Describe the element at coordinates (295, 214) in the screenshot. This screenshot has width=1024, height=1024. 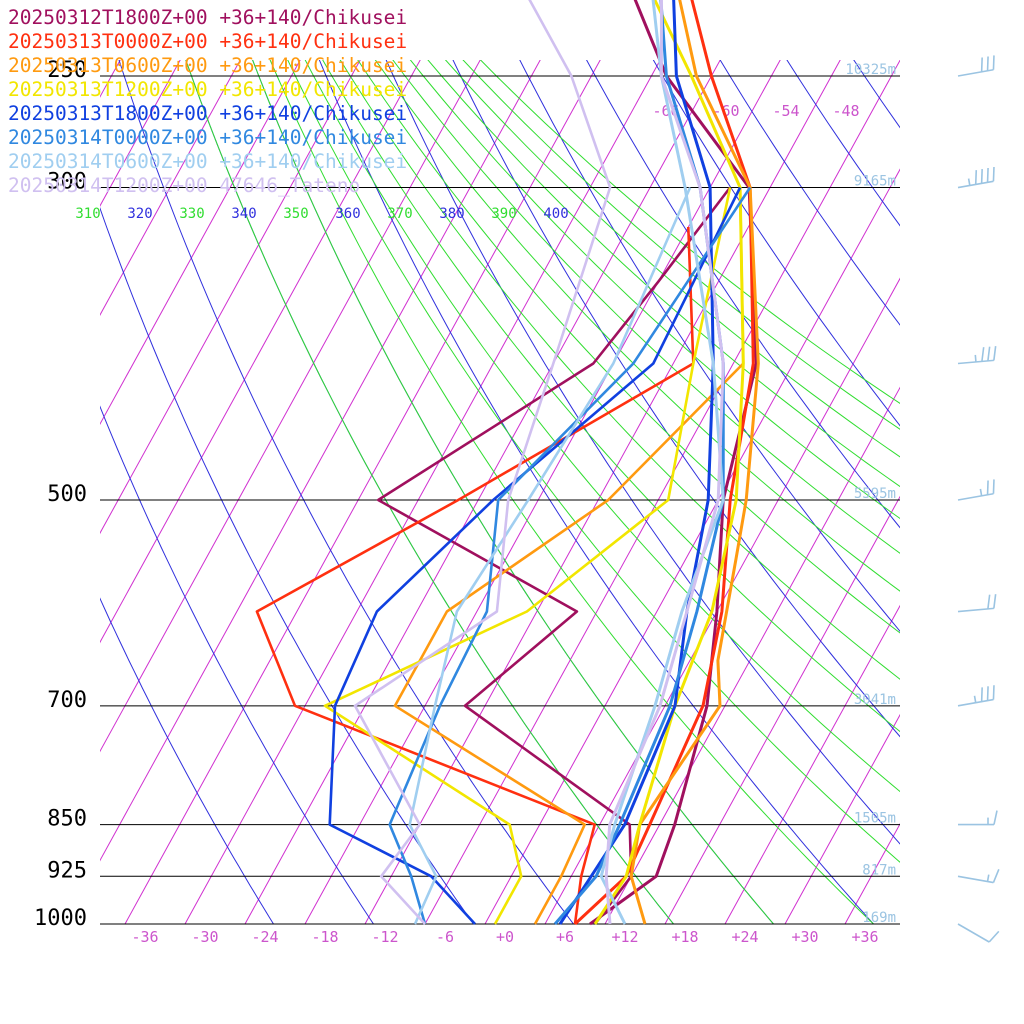
I see `theta-label: 350` at that location.